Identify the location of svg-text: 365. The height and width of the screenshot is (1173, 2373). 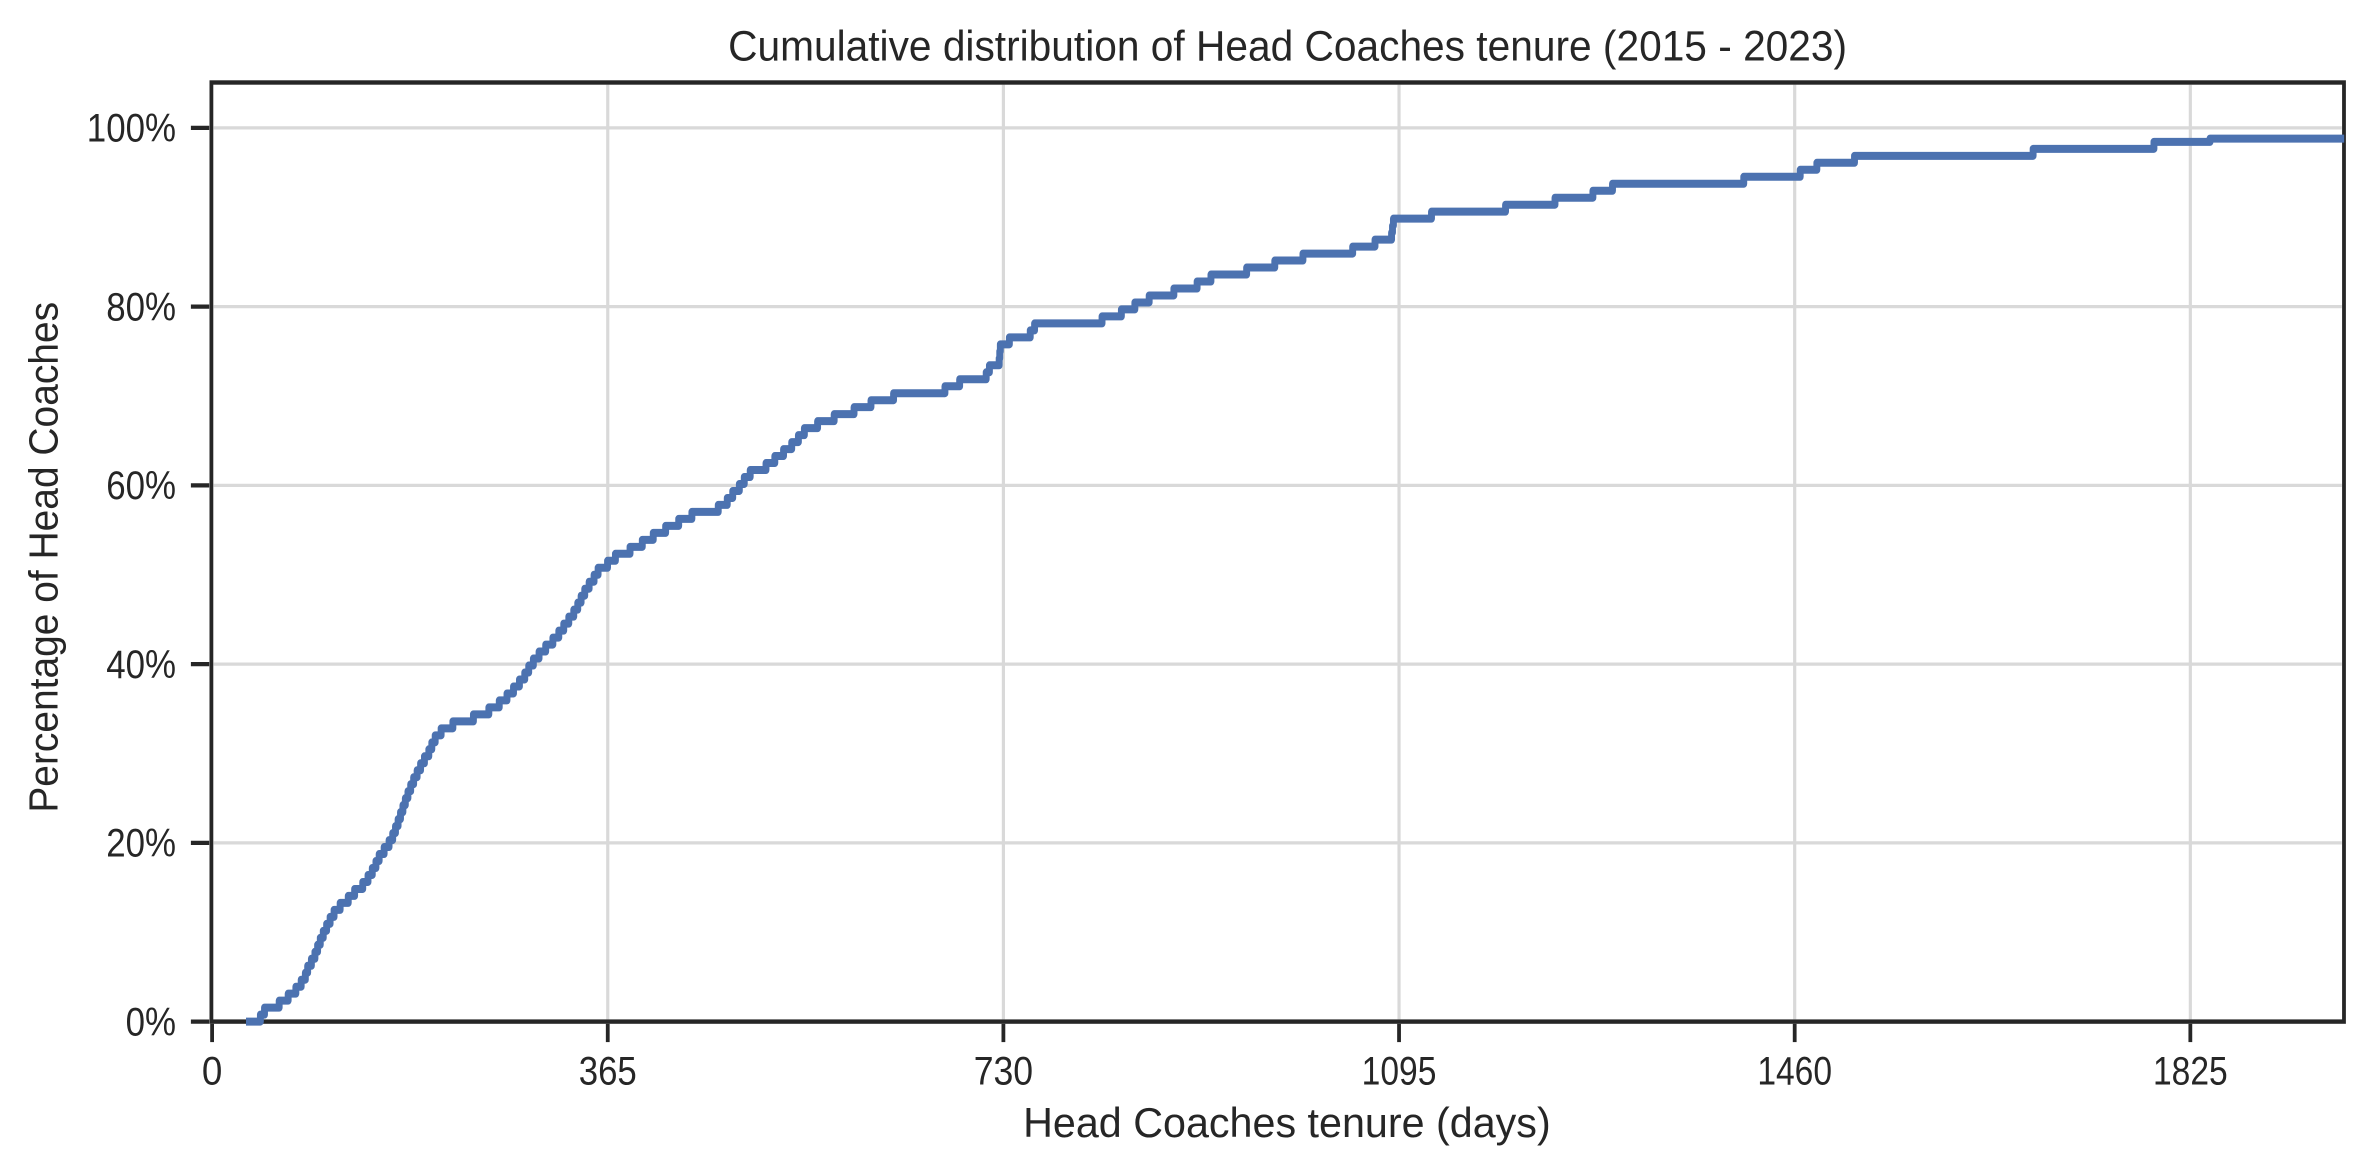
(608, 1070).